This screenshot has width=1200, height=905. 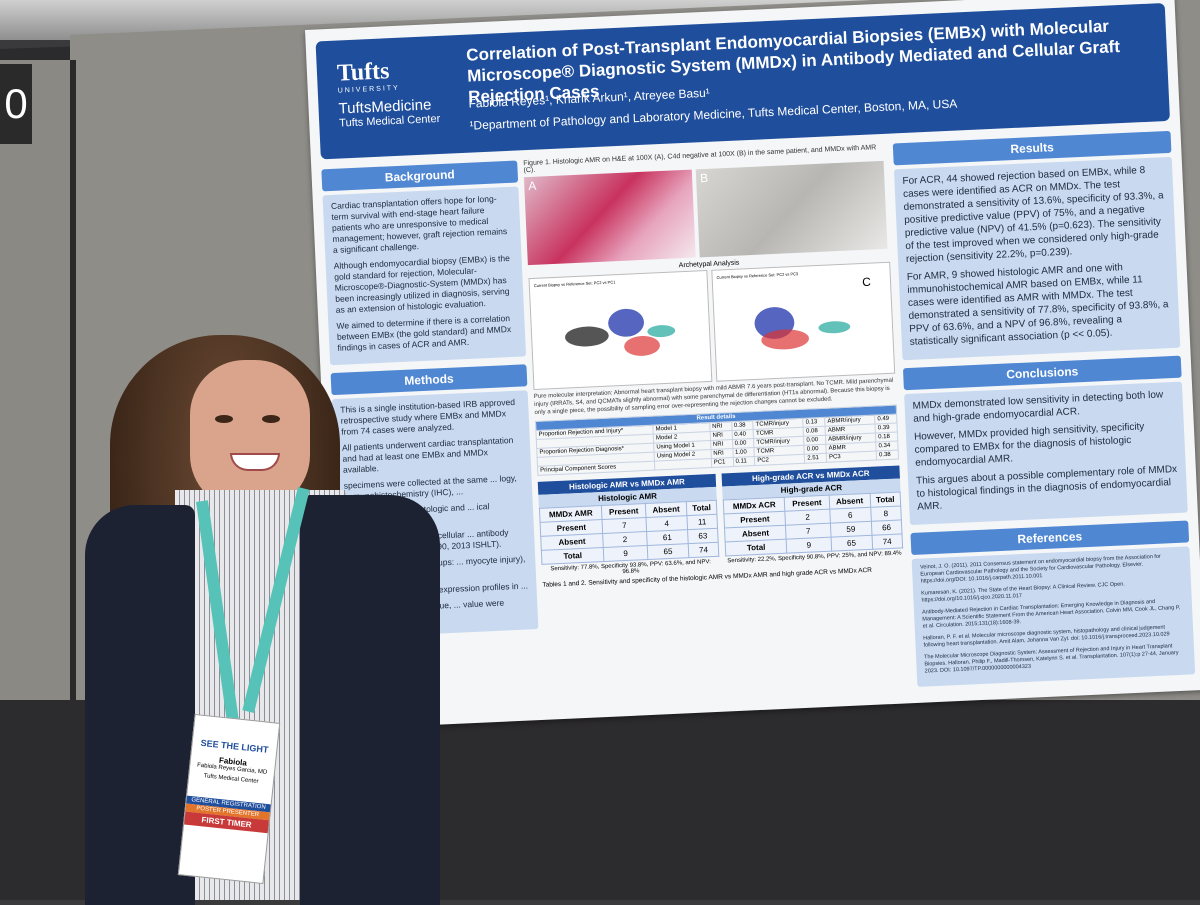 I want to click on methods-heading: Methods, so click(x=429, y=380).